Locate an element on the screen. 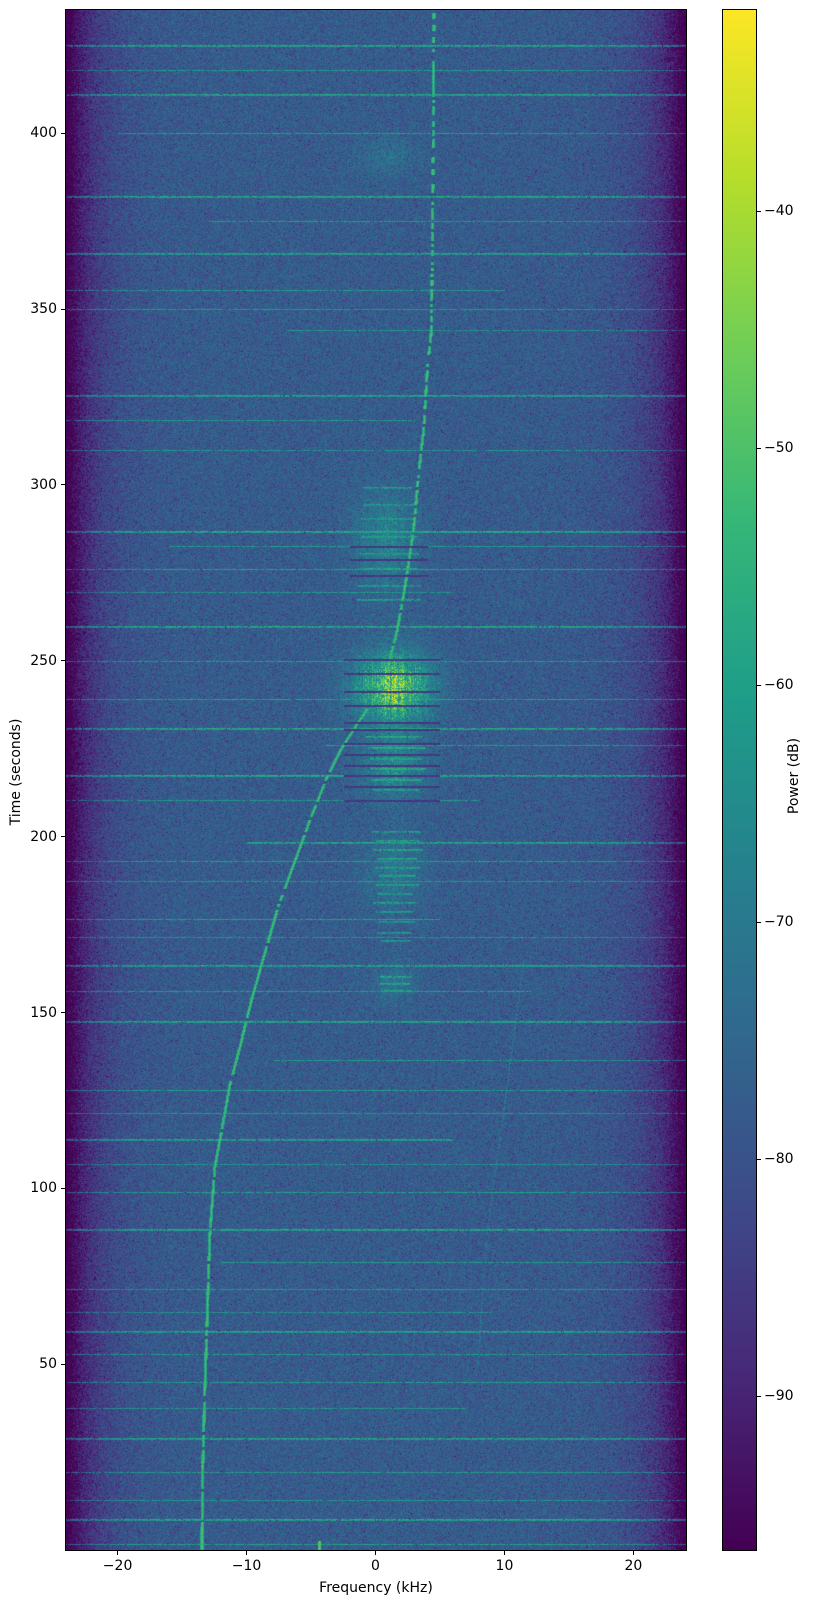 The height and width of the screenshot is (1603, 823). y-tick-label: 250 is located at coordinates (43, 660).